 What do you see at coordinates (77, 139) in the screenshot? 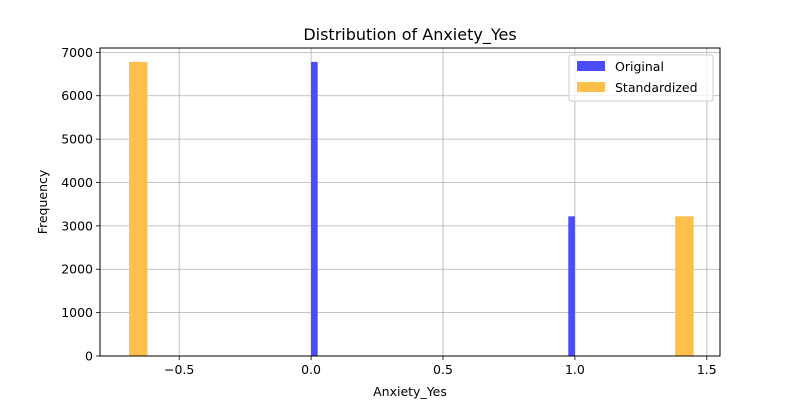
I see `y-tick-label: 5000` at bounding box center [77, 139].